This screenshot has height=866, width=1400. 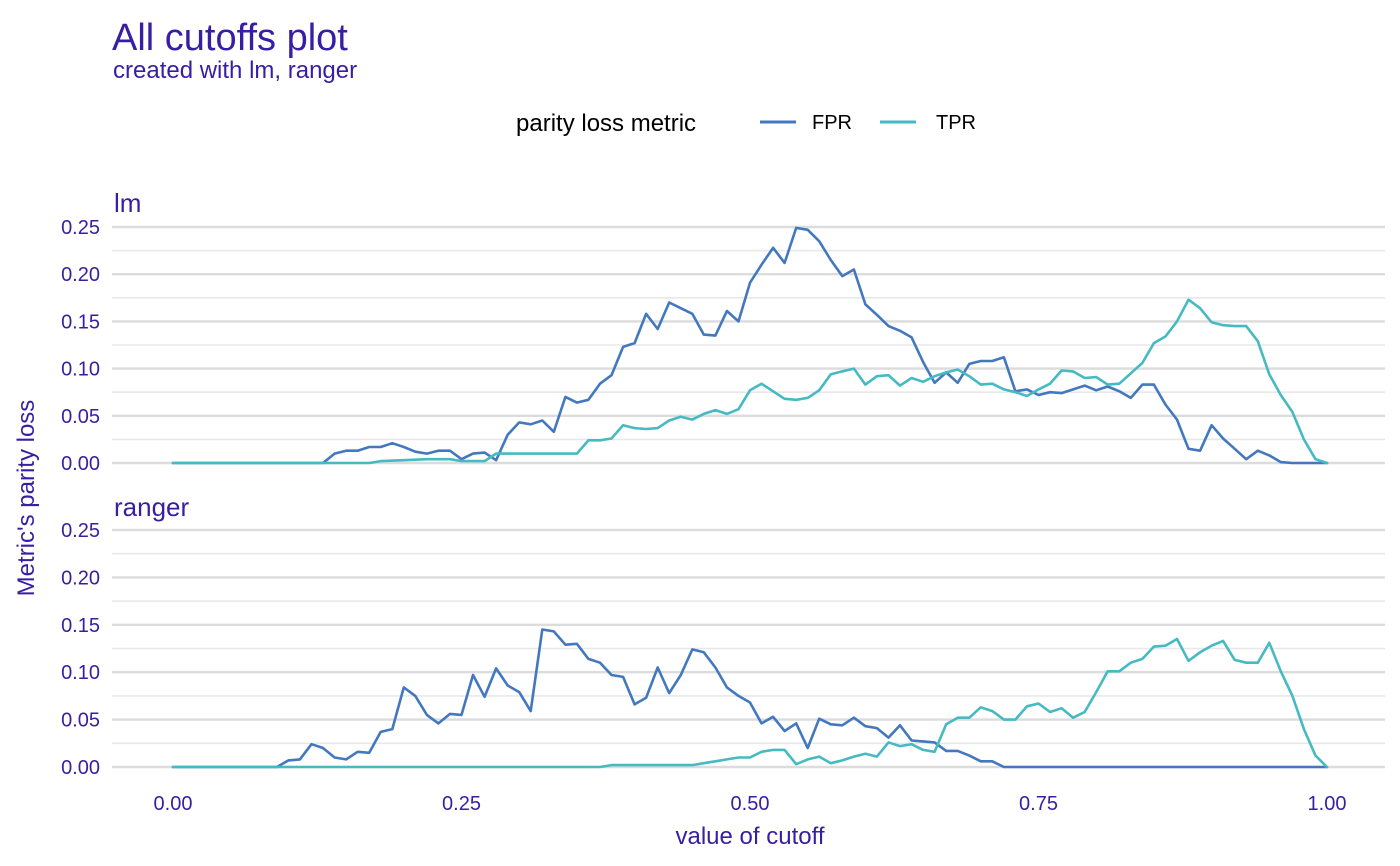 What do you see at coordinates (151, 507) in the screenshot?
I see `panel-label-ranger: ranger` at bounding box center [151, 507].